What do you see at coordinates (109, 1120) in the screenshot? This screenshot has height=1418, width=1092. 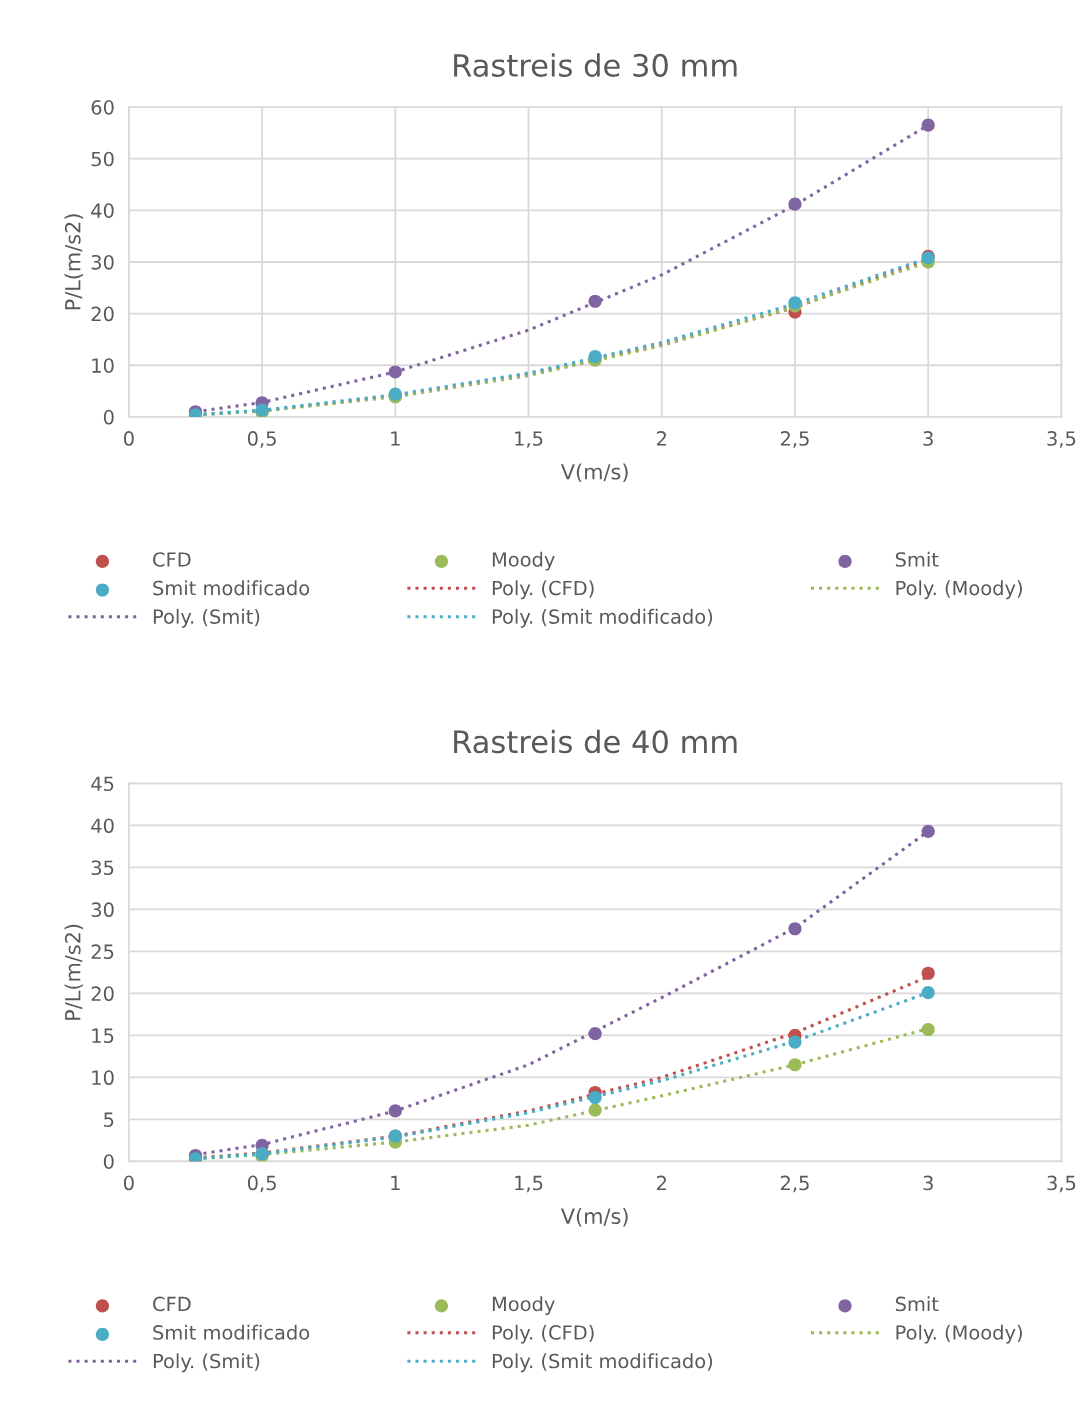 I see `y-tick-label: 5` at bounding box center [109, 1120].